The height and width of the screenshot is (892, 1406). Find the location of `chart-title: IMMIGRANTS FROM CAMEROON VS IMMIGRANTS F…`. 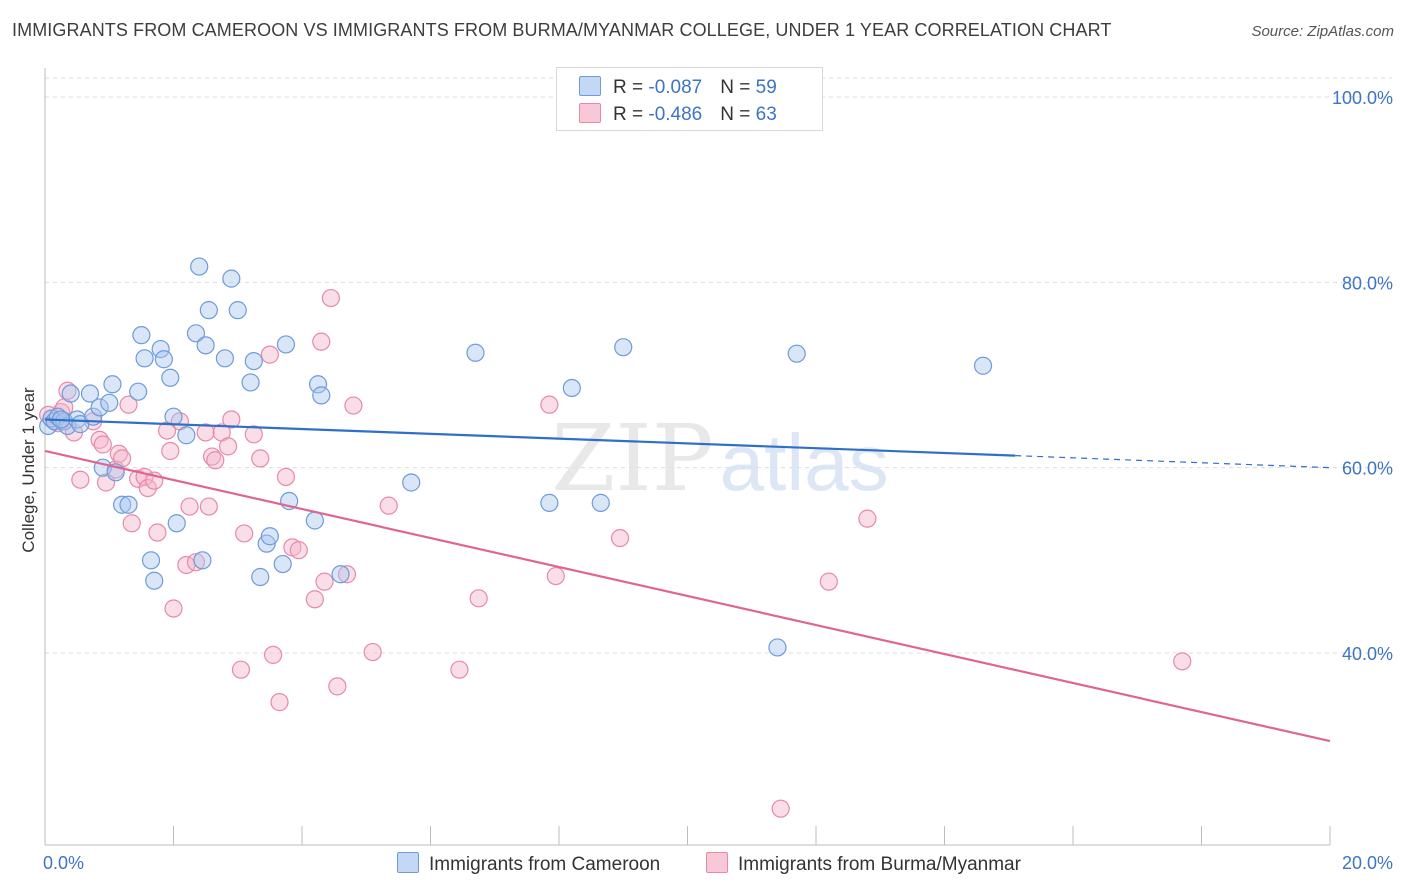

chart-title: IMMIGRANTS FROM CAMEROON VS IMMIGRANTS F… is located at coordinates (562, 30).